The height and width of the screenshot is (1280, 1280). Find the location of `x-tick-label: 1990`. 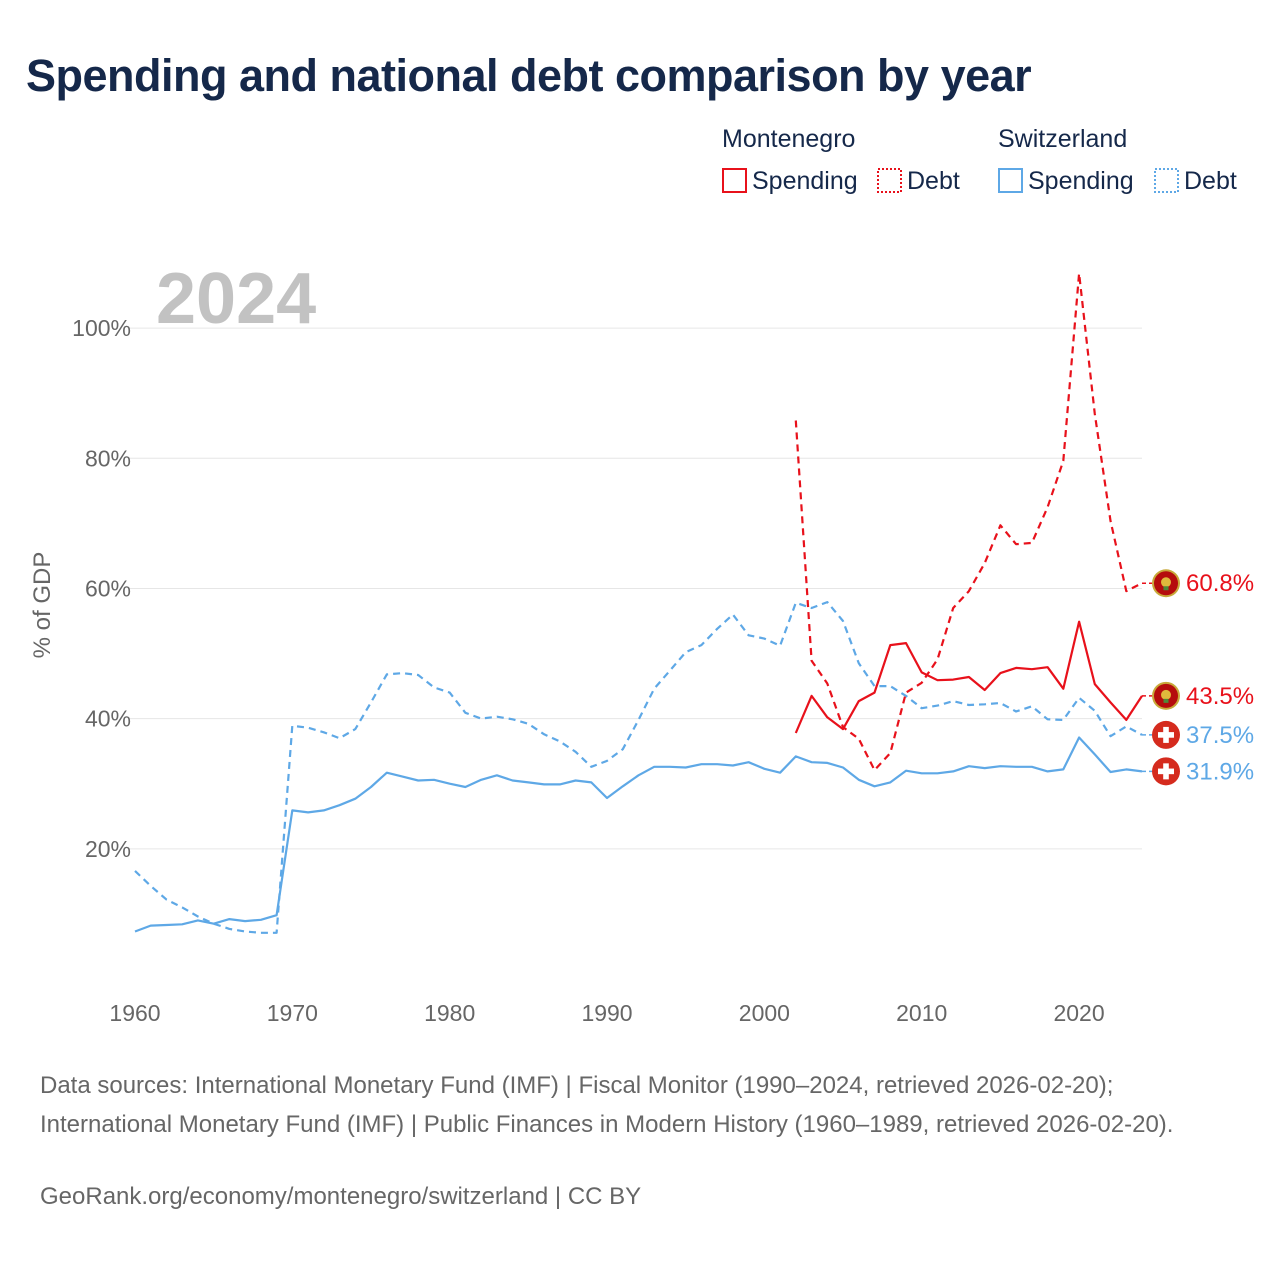

x-tick-label: 1990 is located at coordinates (606, 1013).